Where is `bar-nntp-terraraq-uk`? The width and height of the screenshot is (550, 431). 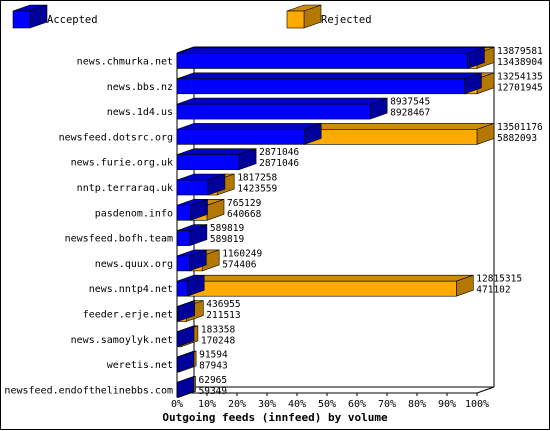 bar-nntp-terraraq-uk is located at coordinates (205, 184).